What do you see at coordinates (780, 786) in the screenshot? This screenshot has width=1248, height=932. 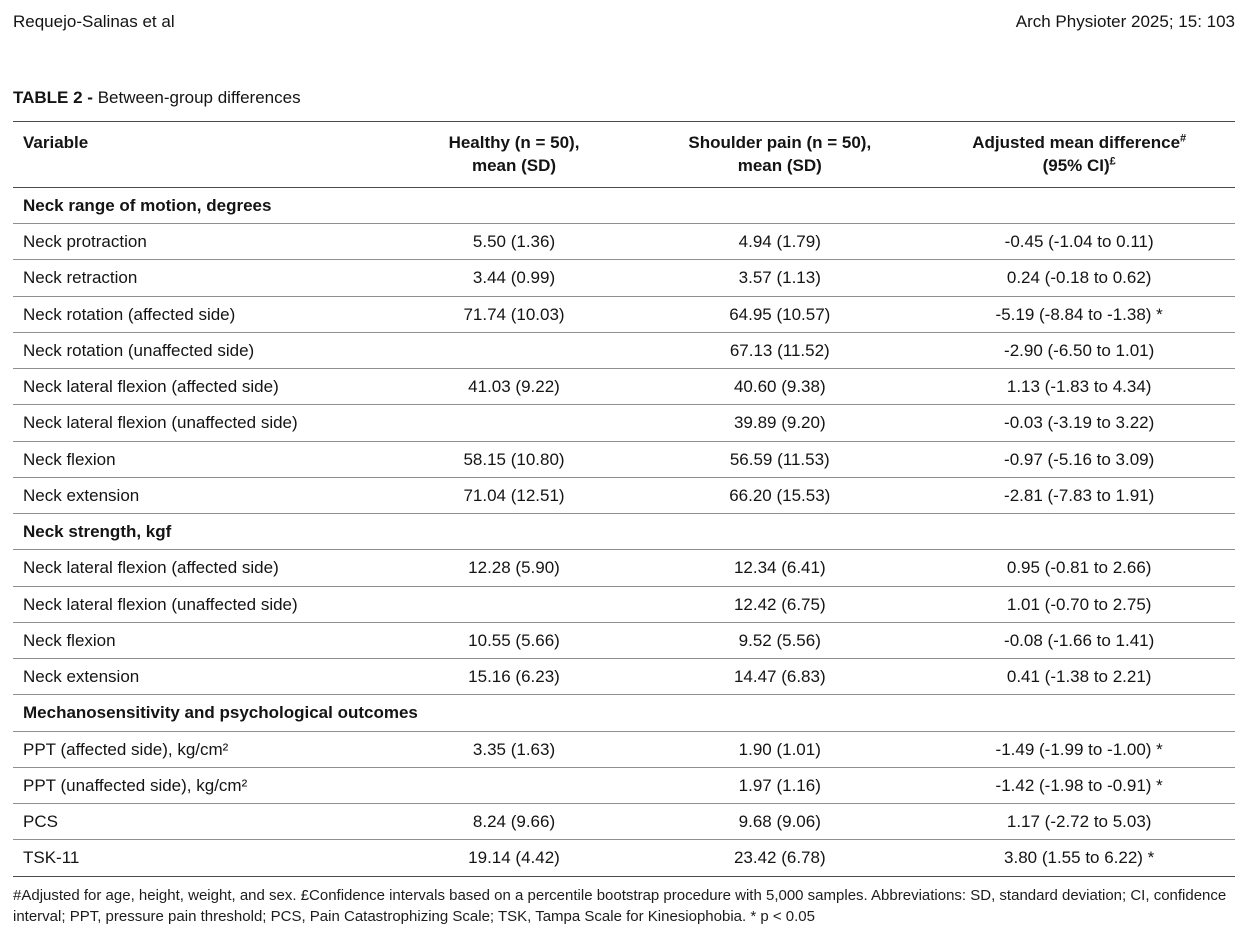 I see `cell-shoulder-pain-mean: 1.97 (1.16)` at bounding box center [780, 786].